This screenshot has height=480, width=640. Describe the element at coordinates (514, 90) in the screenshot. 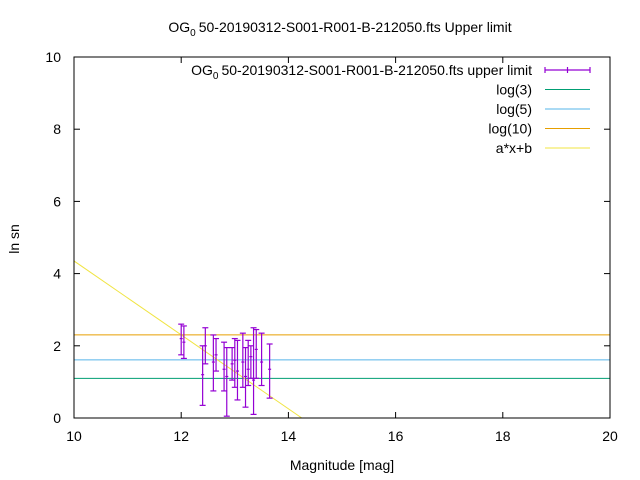

I see `legend-label: log(3)` at that location.